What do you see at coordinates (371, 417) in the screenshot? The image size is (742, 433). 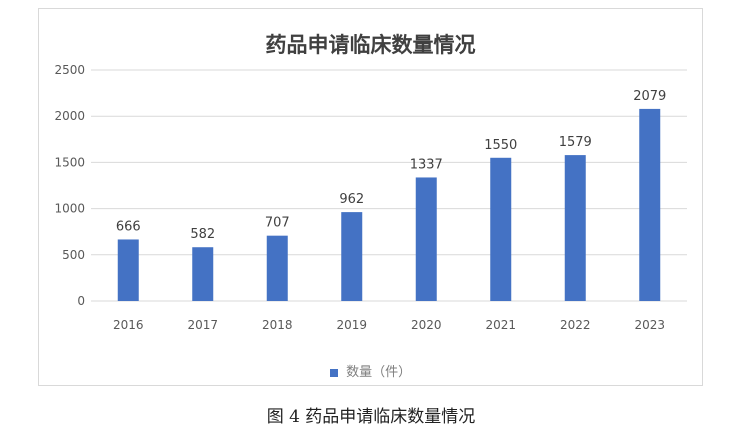 I see `figure-caption: 图 4 药品申请临床数量情况` at bounding box center [371, 417].